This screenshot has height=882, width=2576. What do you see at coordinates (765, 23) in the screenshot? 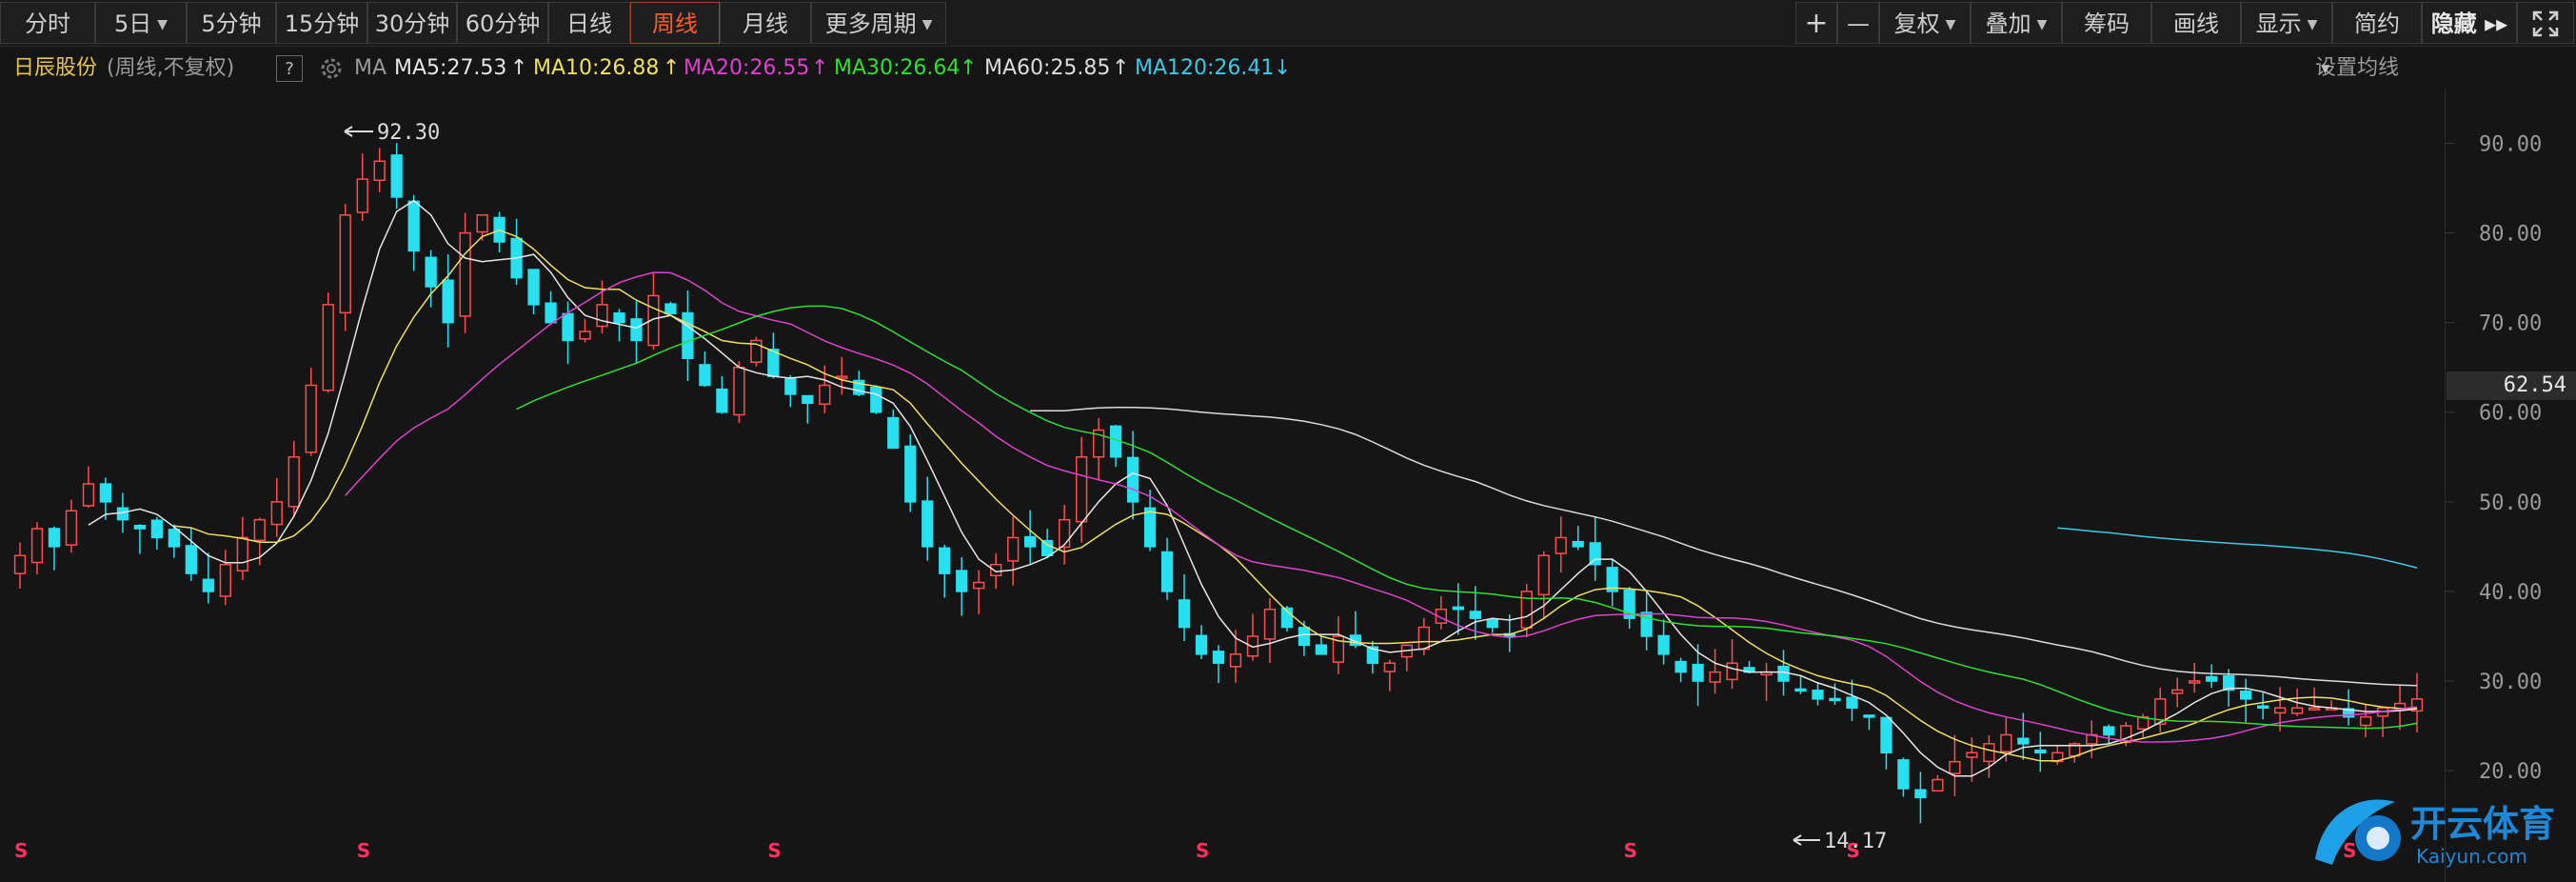
I see `tab-monthly: 月线` at bounding box center [765, 23].